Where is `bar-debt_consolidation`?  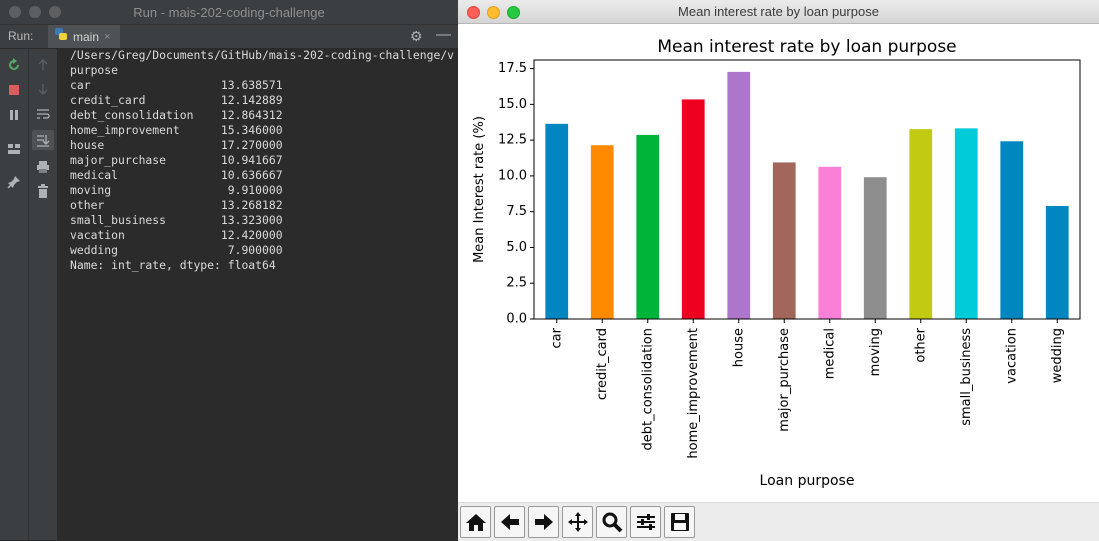 bar-debt_consolidation is located at coordinates (648, 226).